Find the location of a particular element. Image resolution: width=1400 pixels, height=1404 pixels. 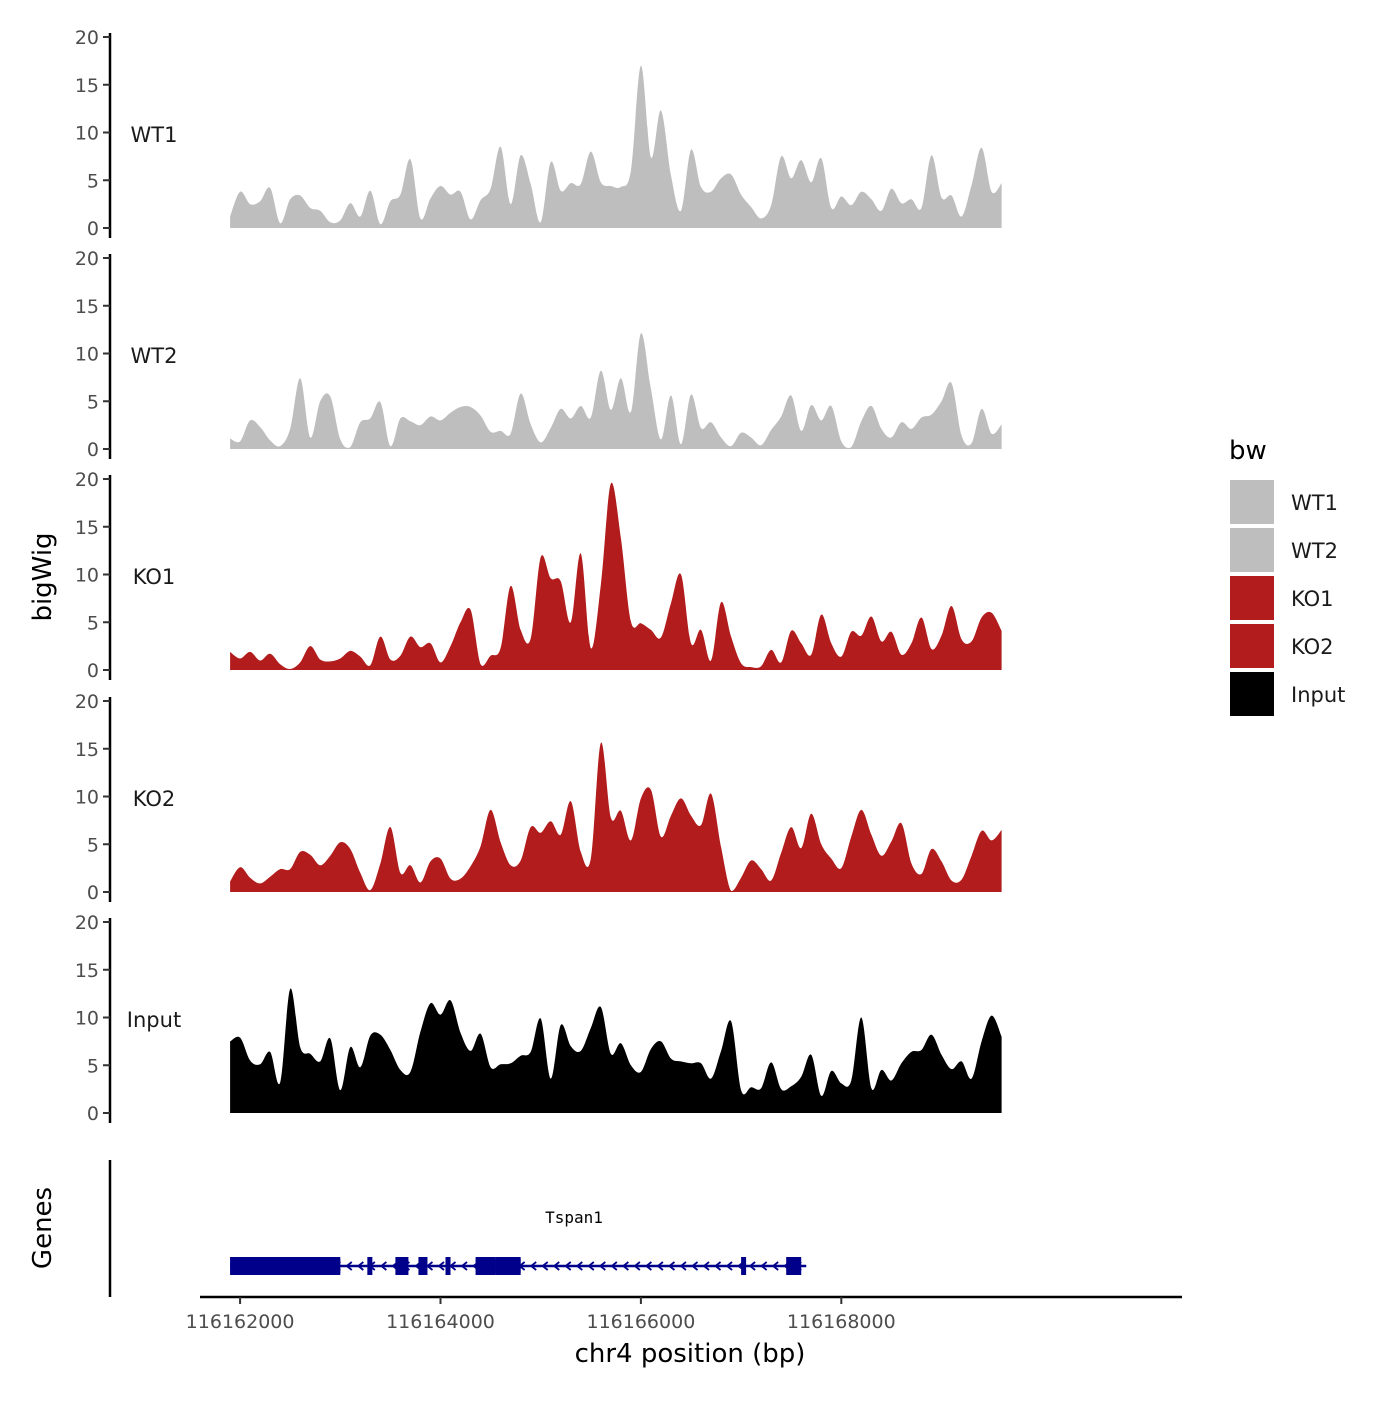

x-axis: 116162000 116164000 116166000 116168000 is located at coordinates (684, 1314).